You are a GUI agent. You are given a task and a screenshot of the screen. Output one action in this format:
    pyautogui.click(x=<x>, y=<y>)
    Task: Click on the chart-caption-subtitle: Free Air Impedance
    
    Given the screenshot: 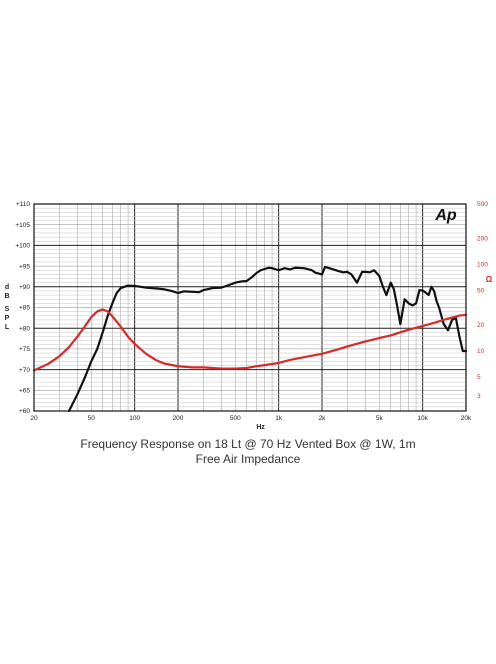 What is the action you would take?
    pyautogui.click(x=248, y=459)
    